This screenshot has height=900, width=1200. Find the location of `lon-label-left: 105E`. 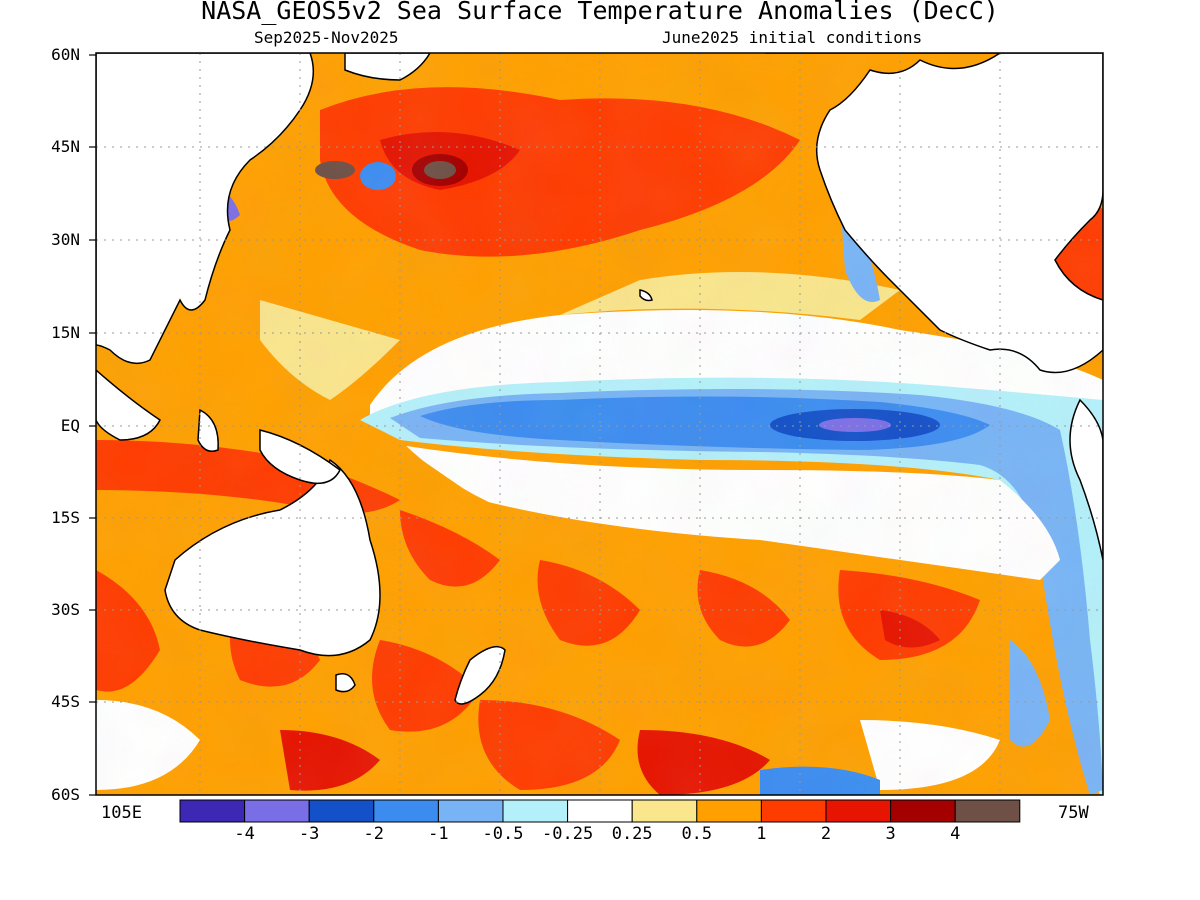

lon-label-left: 105E is located at coordinates (121, 813).